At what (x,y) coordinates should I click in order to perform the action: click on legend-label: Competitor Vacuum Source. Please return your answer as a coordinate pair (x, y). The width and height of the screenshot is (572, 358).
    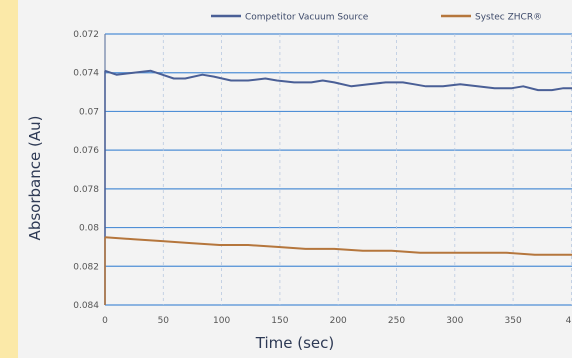
    Looking at the image, I should click on (307, 18).